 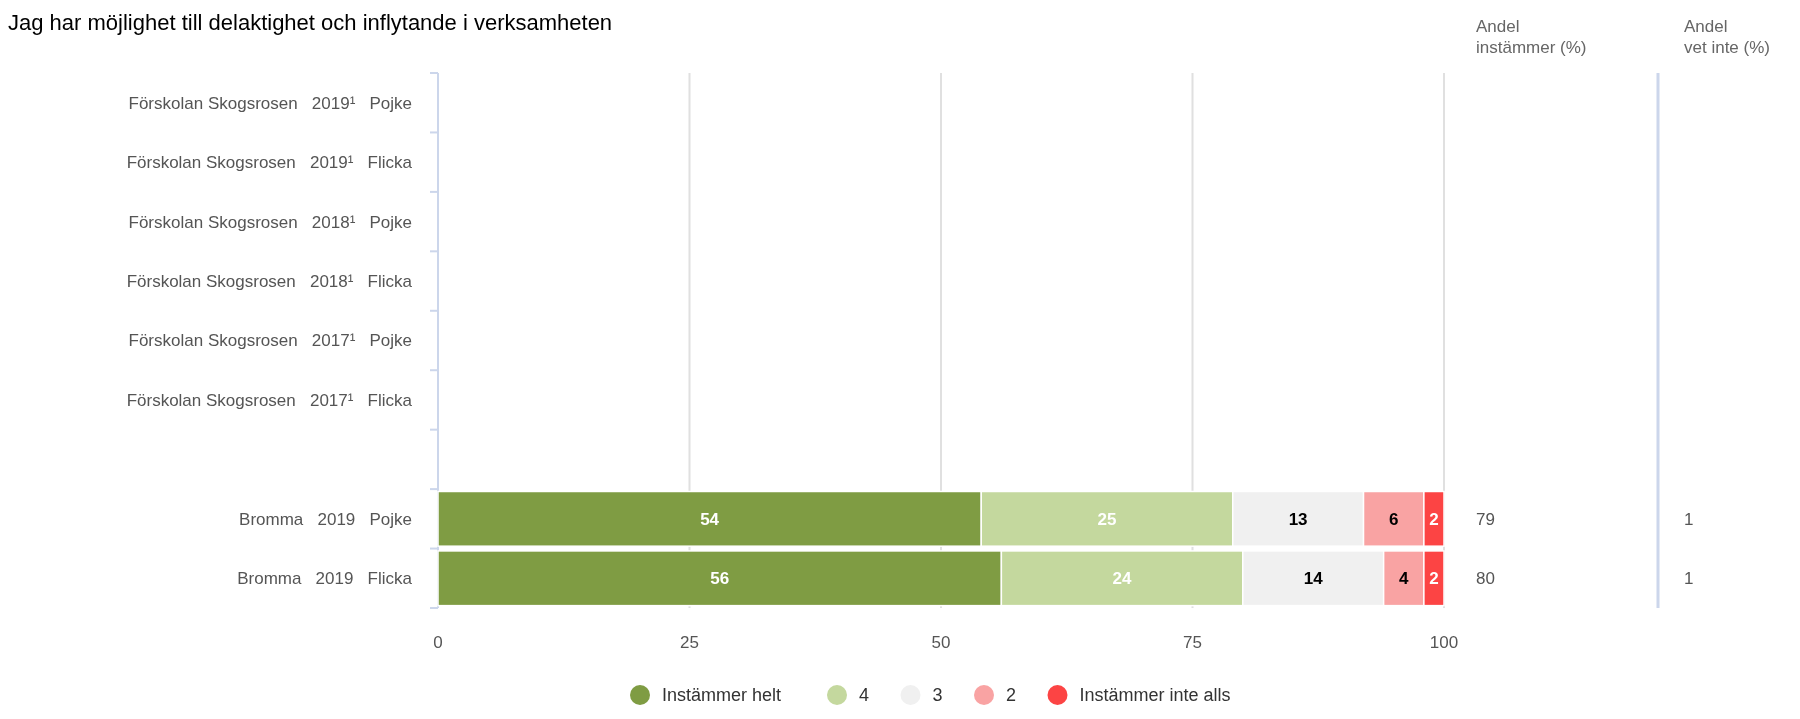 What do you see at coordinates (438, 642) in the screenshot?
I see `x-tick-label: 0` at bounding box center [438, 642].